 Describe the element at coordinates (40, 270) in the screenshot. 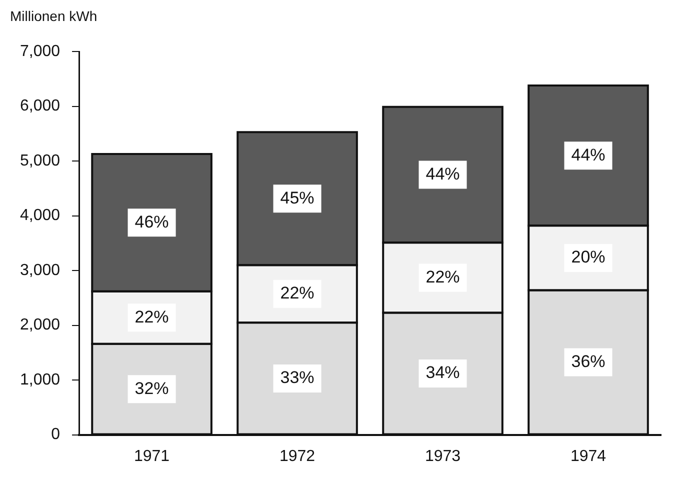

I see `y-tick-label: 3,000` at that location.